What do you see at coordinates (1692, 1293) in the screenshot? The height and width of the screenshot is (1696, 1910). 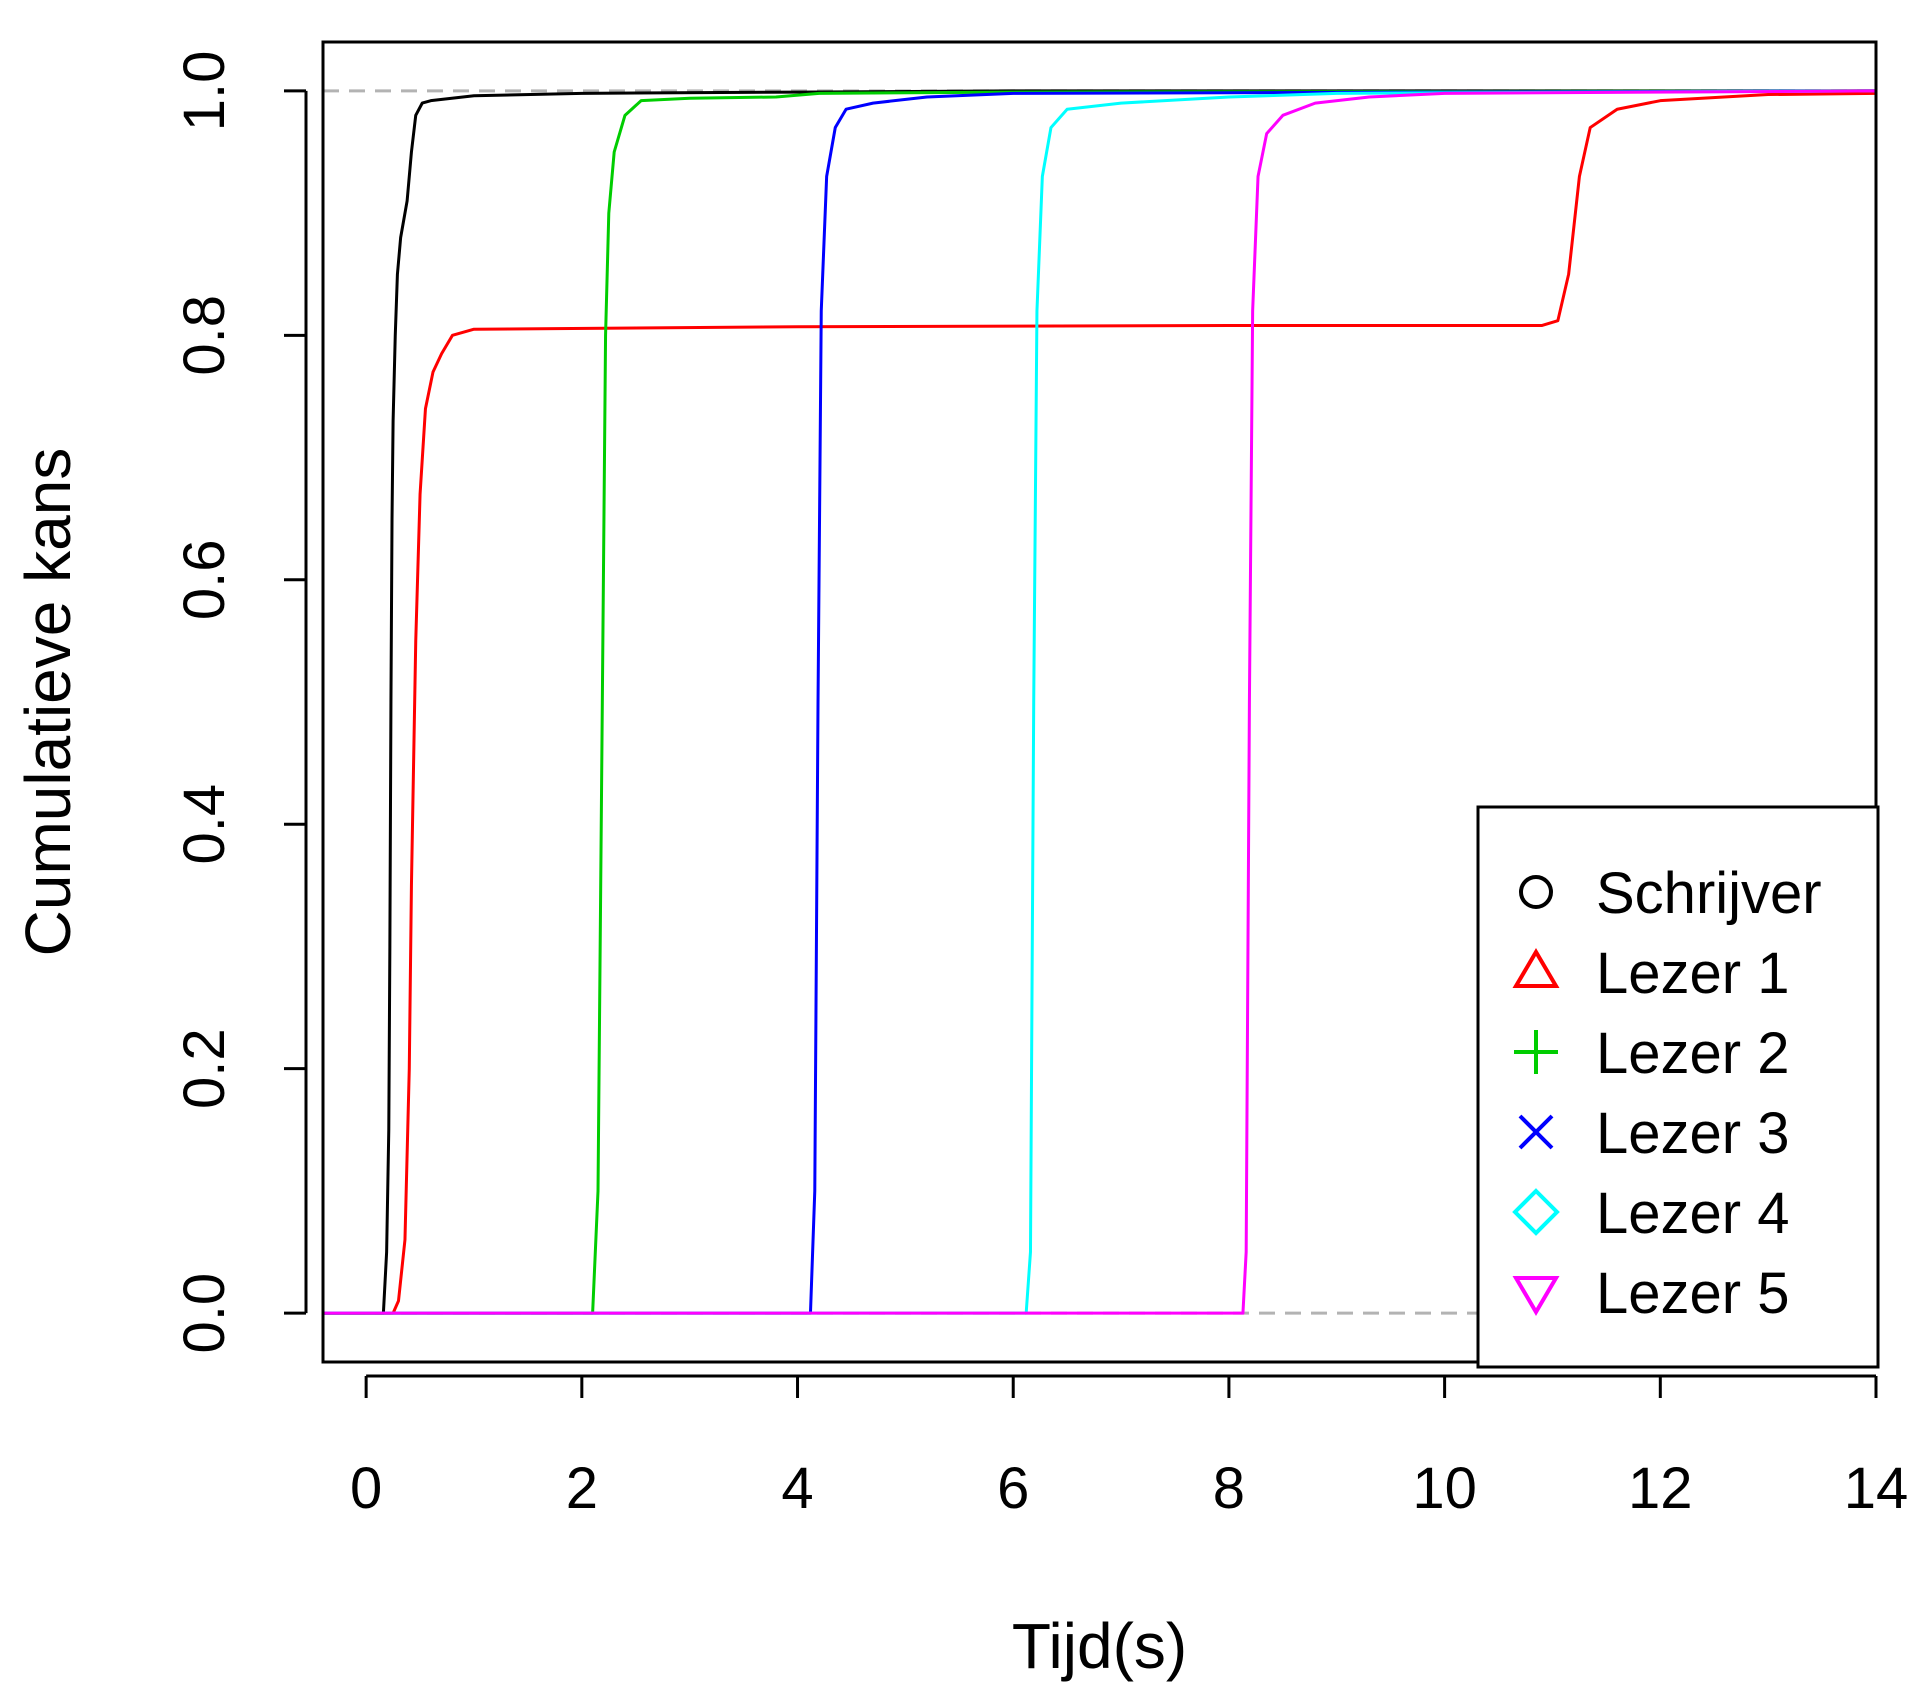 I see `legend-label: Lezer 5` at bounding box center [1692, 1293].